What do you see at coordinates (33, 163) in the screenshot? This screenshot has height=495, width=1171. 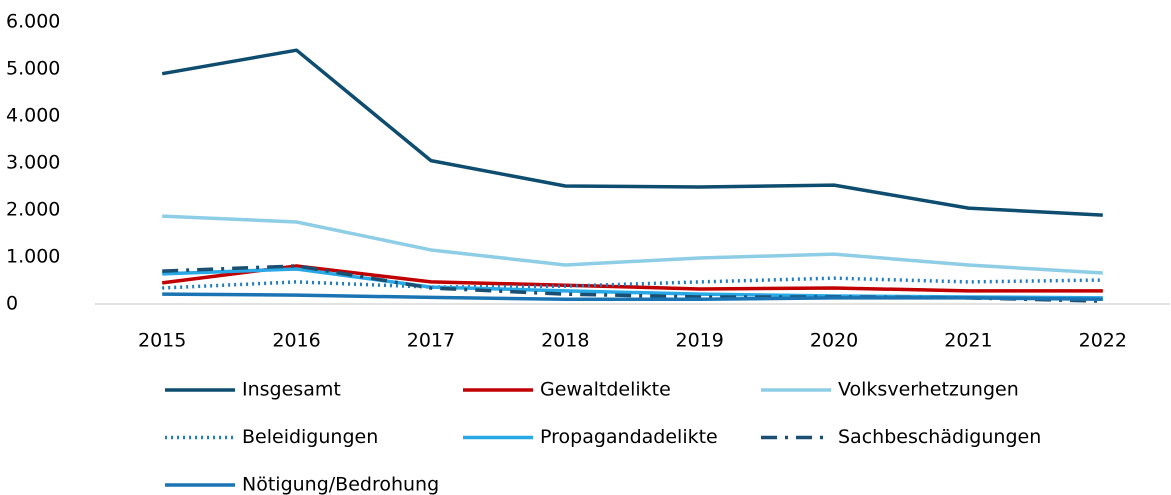 I see `y-tick-label: 3.000` at bounding box center [33, 163].